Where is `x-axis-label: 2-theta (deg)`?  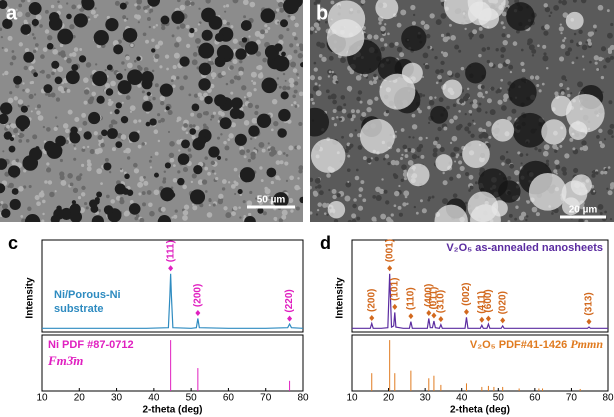
x-axis-label: 2-theta (deg) is located at coordinates (480, 410).